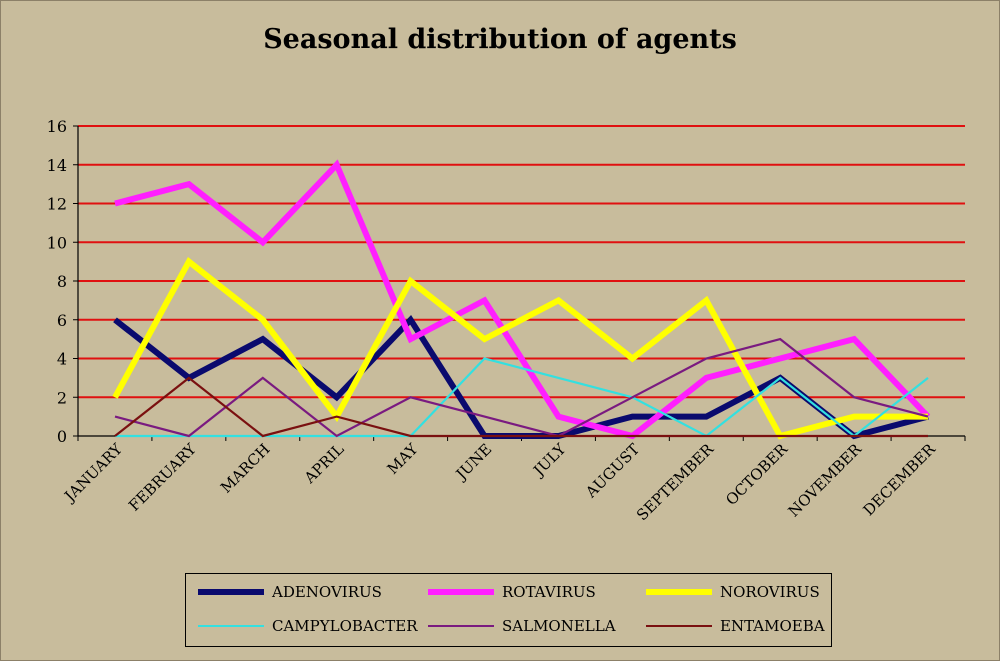 This screenshot has height=661, width=1000. What do you see at coordinates (549, 592) in the screenshot?
I see `legend-label: ROTAVIRUS` at bounding box center [549, 592].